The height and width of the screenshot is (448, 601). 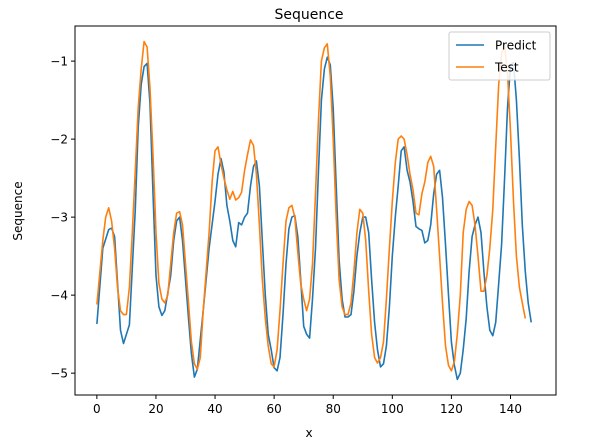 What do you see at coordinates (273, 409) in the screenshot?
I see `x-tick-label: 60` at bounding box center [273, 409].